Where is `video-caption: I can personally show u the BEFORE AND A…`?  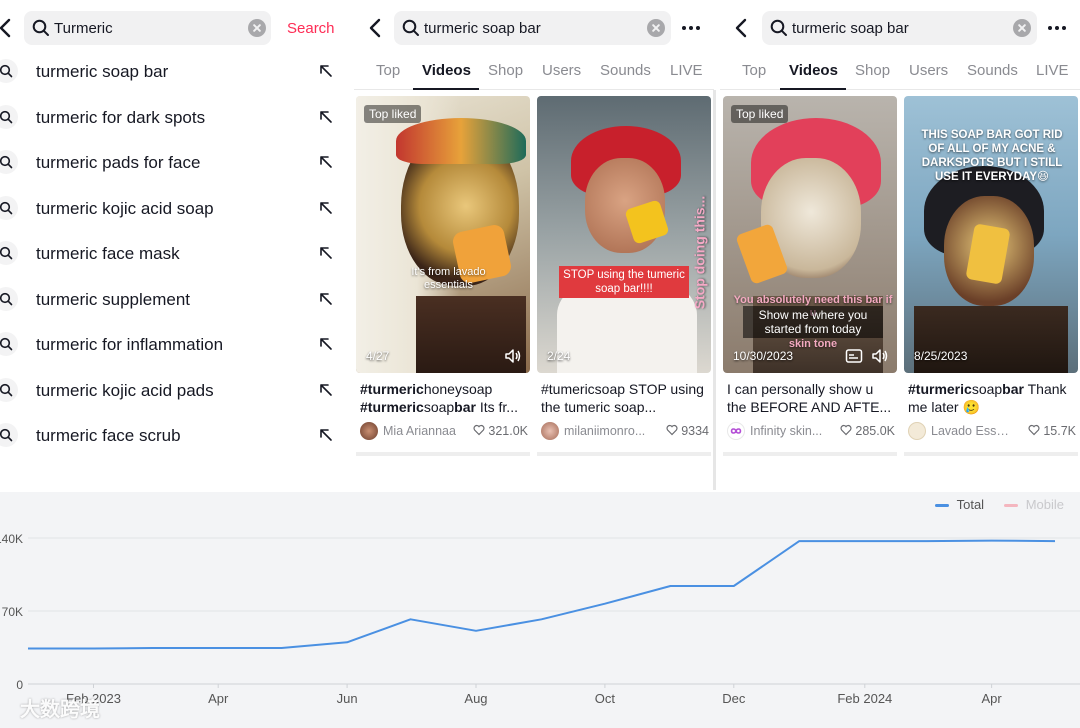 video-caption: I can personally show u the BEFORE AND A… is located at coordinates (809, 398).